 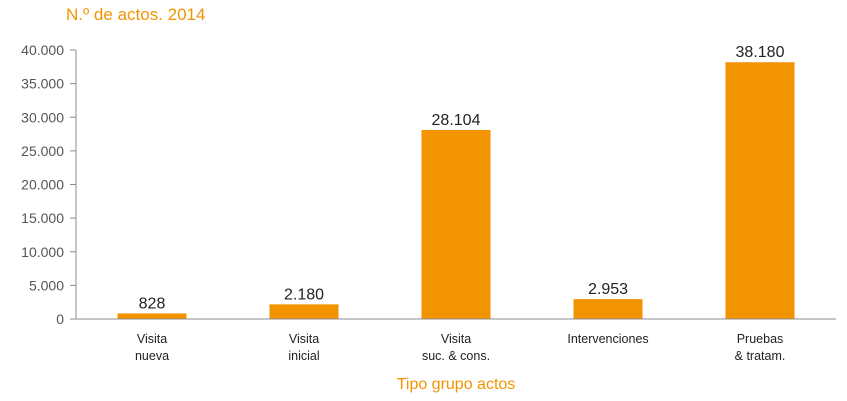 What do you see at coordinates (136, 14) in the screenshot?
I see `chart-title: N.º de actos. 2014` at bounding box center [136, 14].